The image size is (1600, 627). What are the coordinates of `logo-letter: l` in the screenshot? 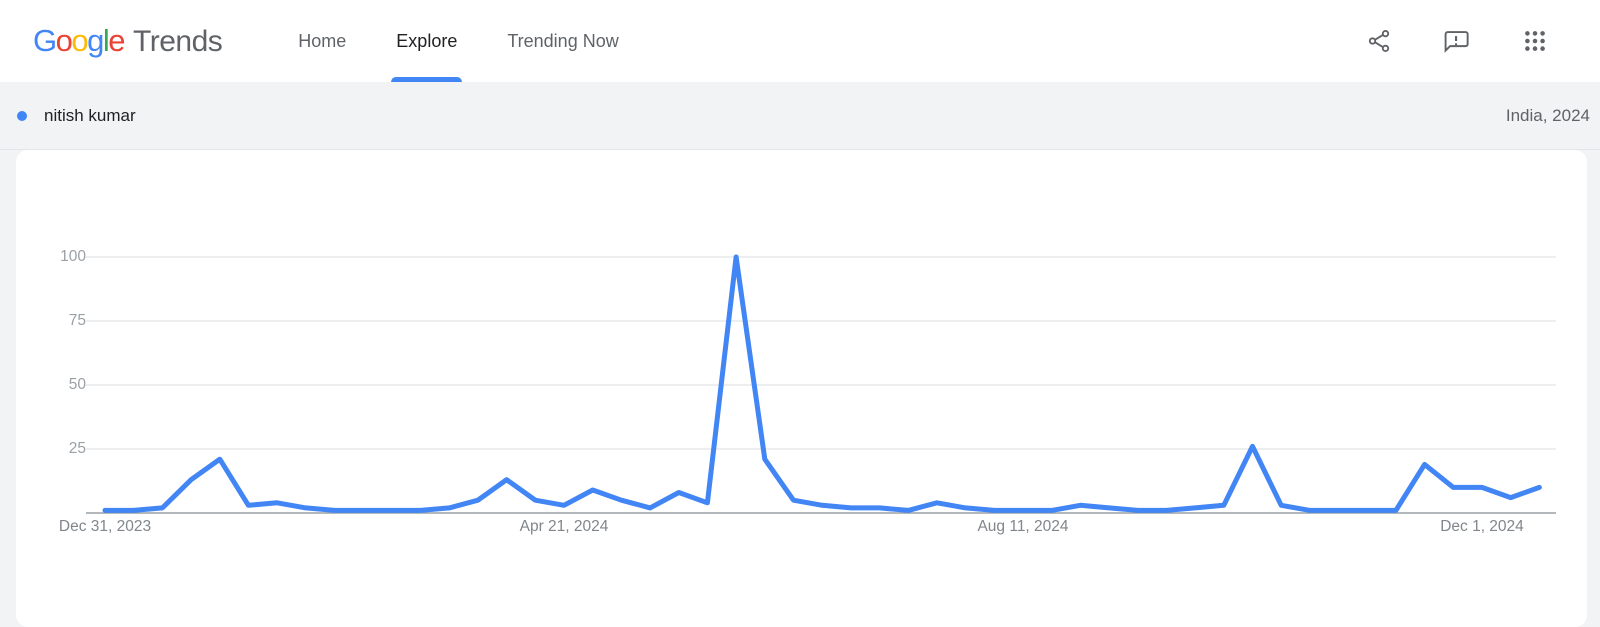 It's located at (106, 40).